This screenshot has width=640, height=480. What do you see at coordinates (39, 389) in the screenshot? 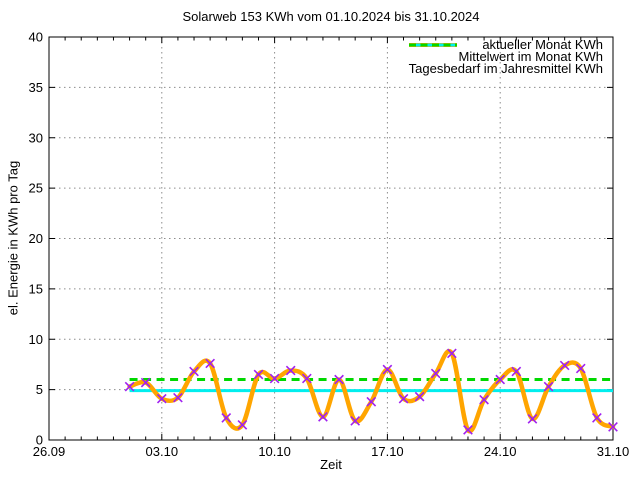
I see `y-tick-label: 5` at bounding box center [39, 389].